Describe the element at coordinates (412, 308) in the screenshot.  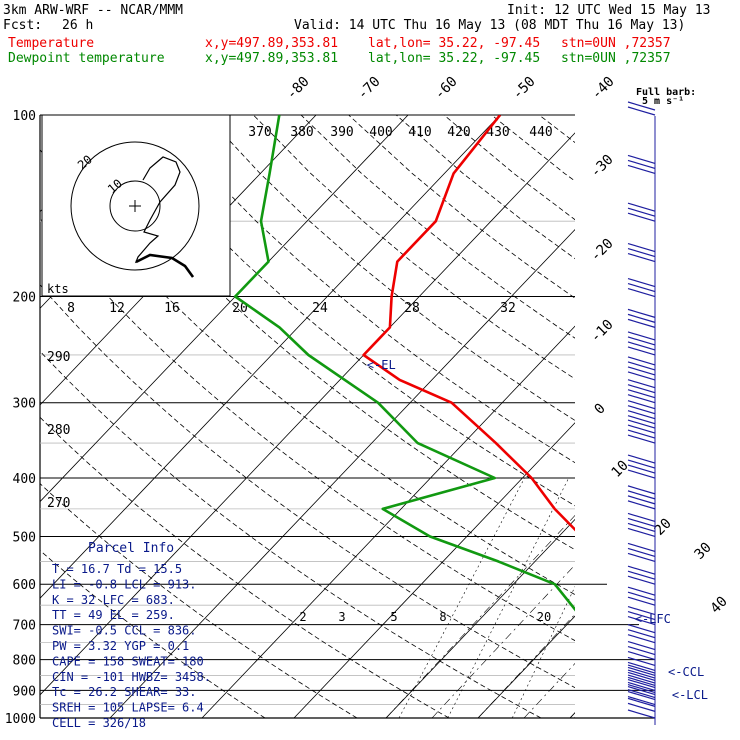
I see `mixing-ratio-label: 28` at that location.